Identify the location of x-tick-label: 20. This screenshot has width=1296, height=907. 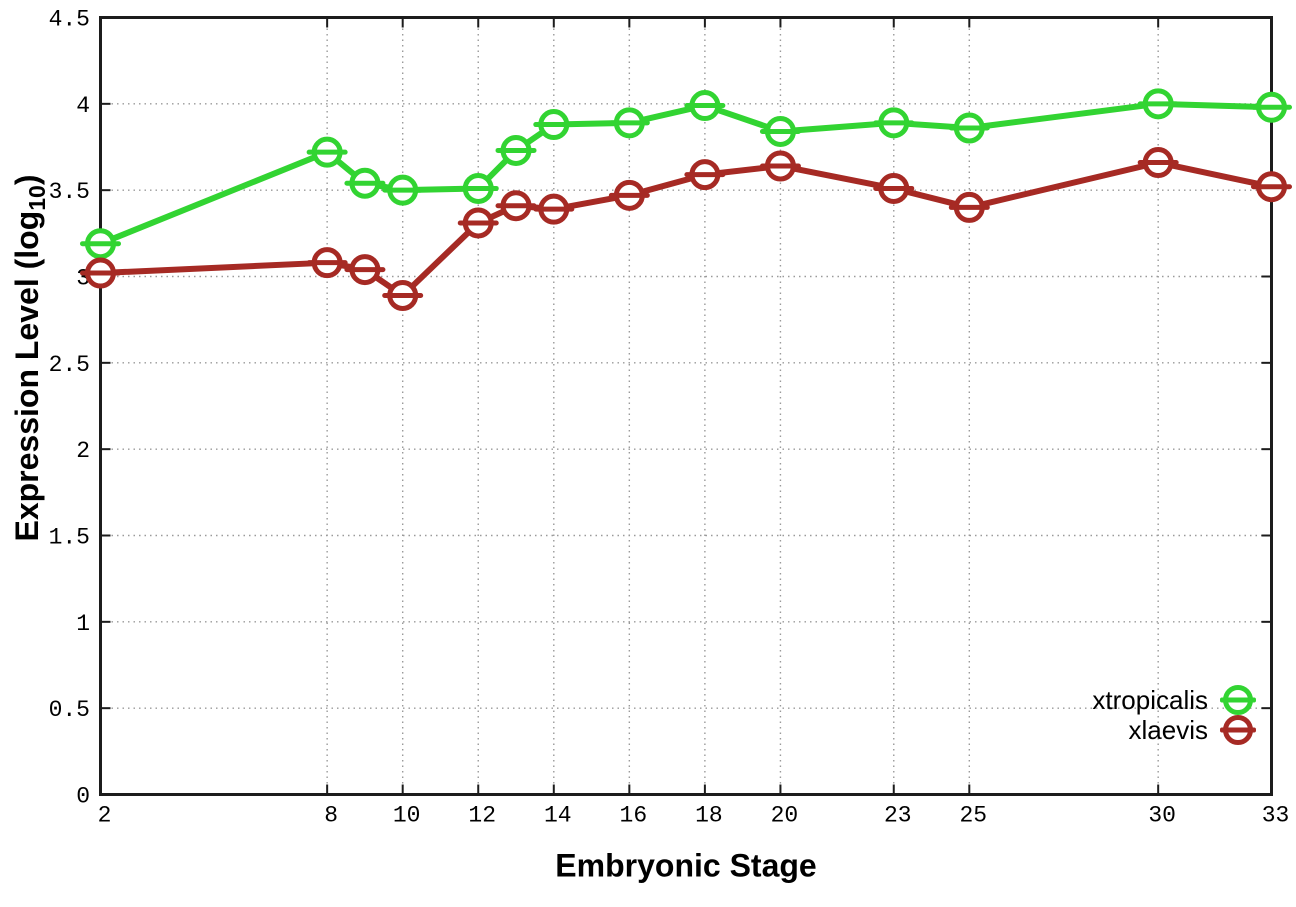
(785, 816).